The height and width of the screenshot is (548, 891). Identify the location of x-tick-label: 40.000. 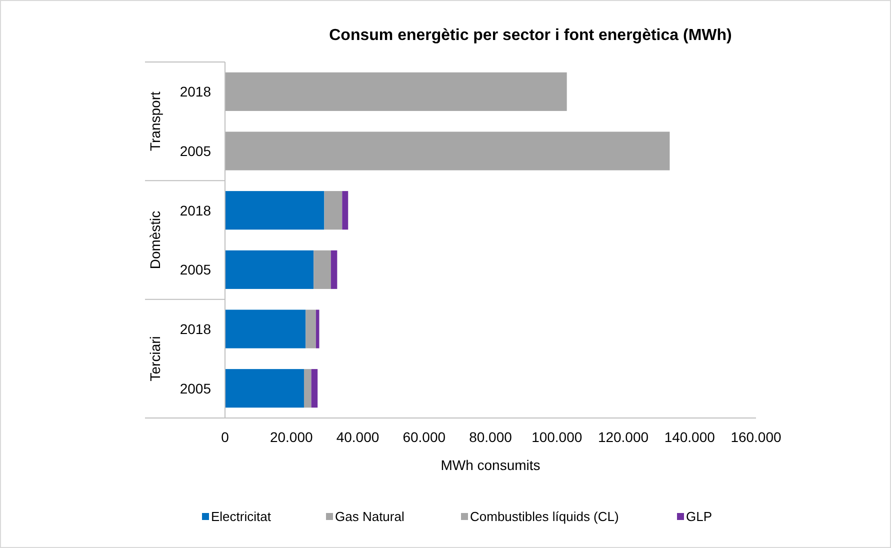
(358, 437).